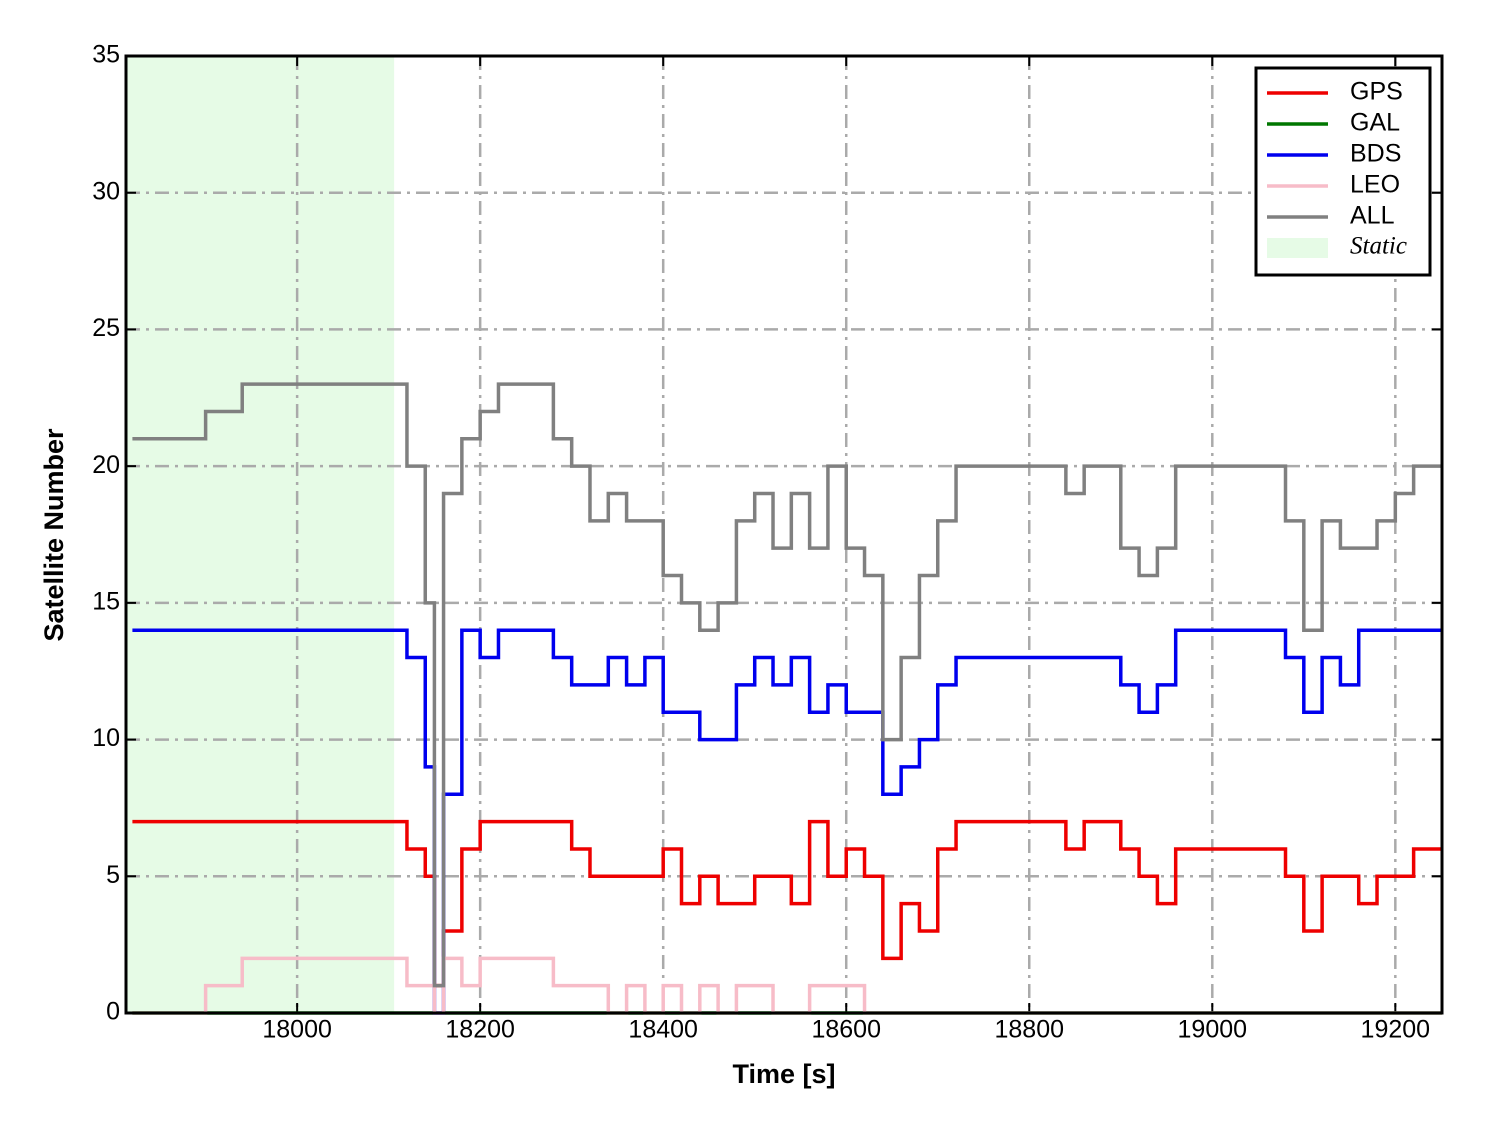 The height and width of the screenshot is (1138, 1488). I want to click on x-tick-label: 19000, so click(1213, 1030).